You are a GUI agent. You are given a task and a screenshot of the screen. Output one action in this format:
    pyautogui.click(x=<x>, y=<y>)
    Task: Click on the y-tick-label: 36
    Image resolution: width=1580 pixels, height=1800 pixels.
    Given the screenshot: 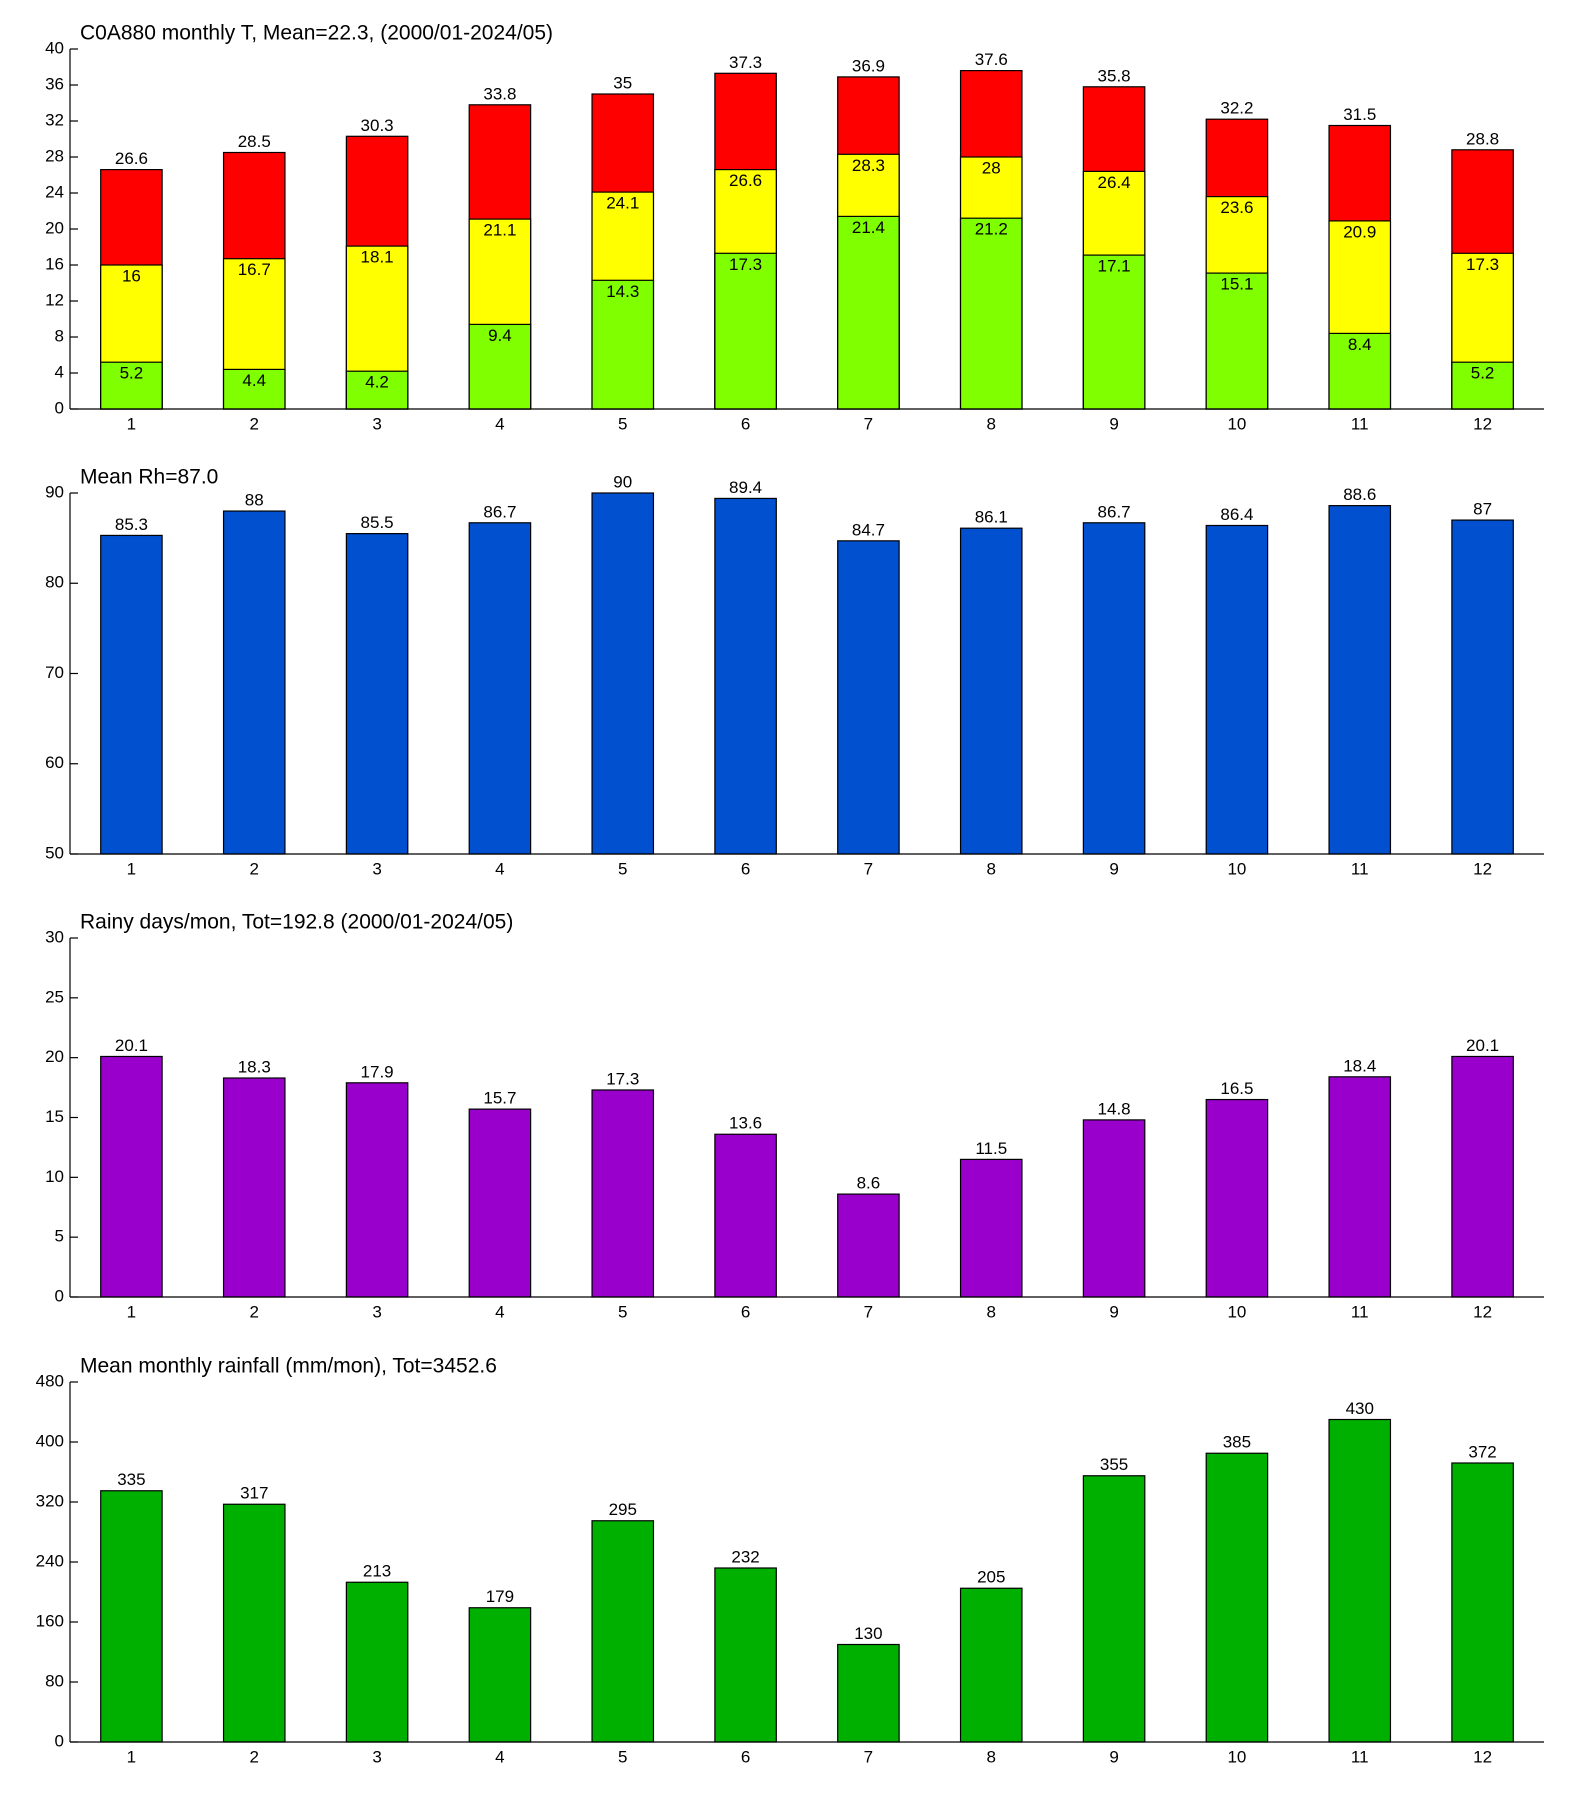 What is the action you would take?
    pyautogui.click(x=54, y=83)
    